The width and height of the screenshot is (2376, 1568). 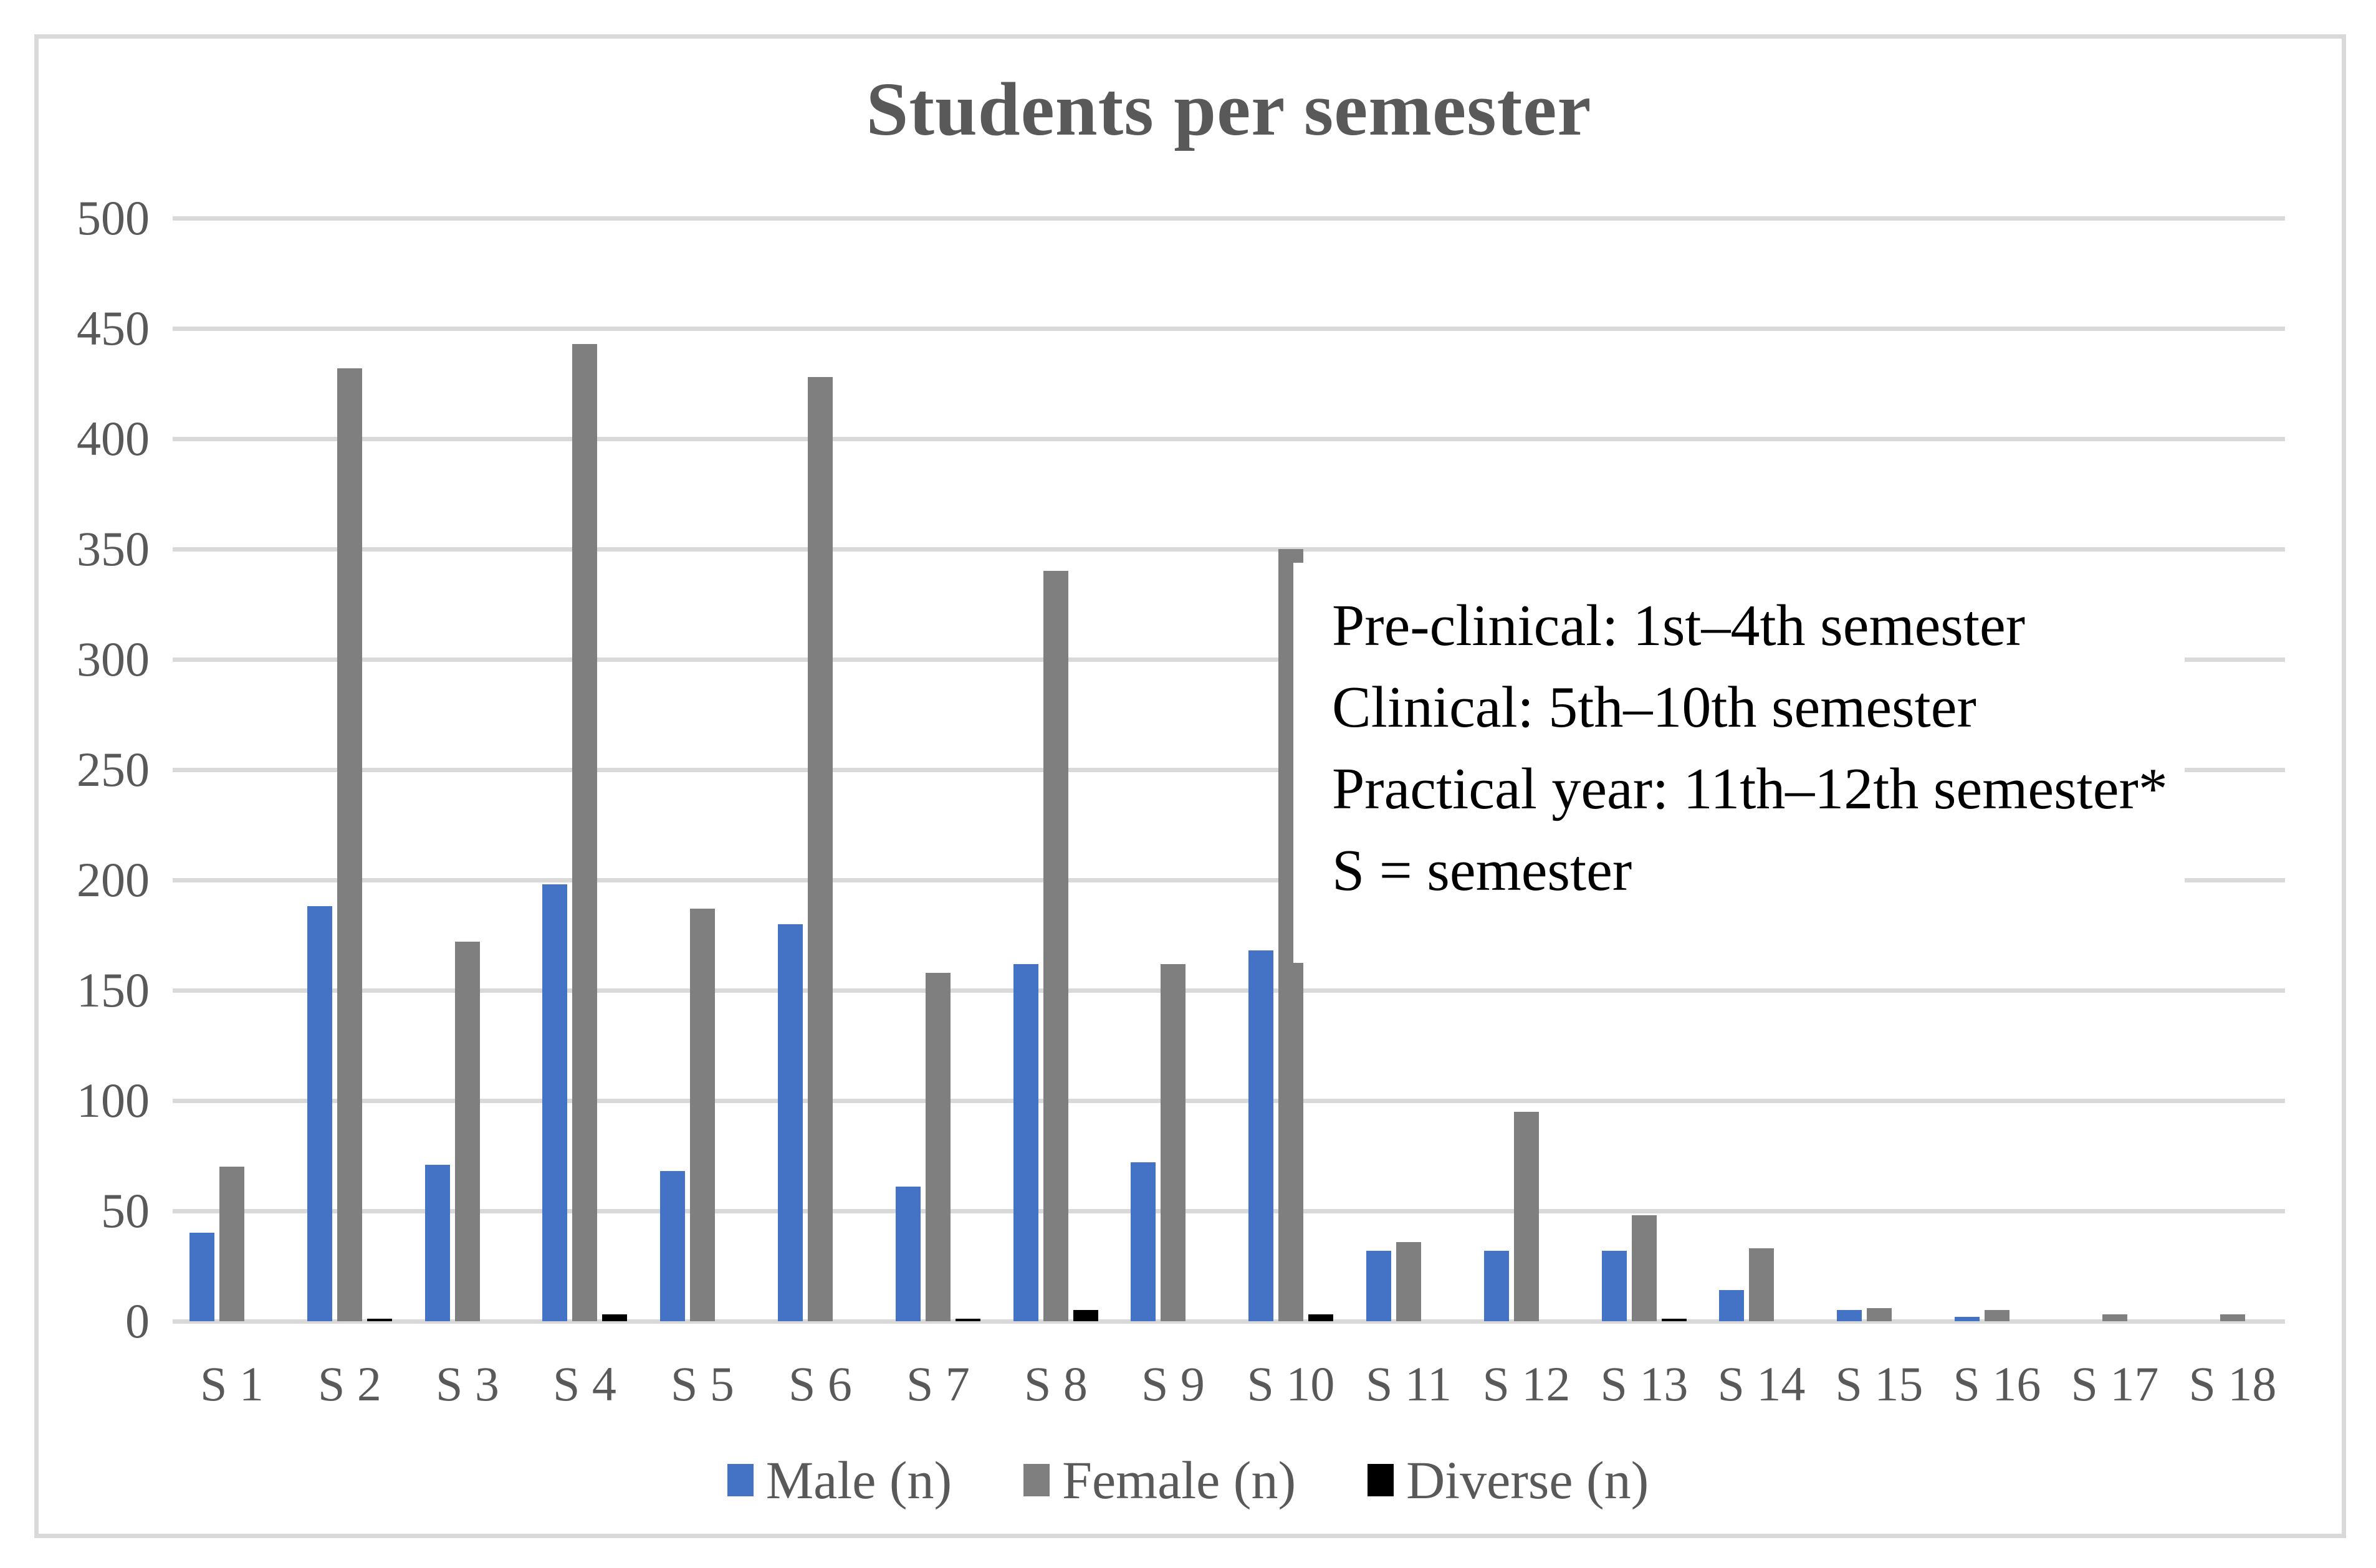 What do you see at coordinates (1055, 946) in the screenshot?
I see `bar-female-s8` at bounding box center [1055, 946].